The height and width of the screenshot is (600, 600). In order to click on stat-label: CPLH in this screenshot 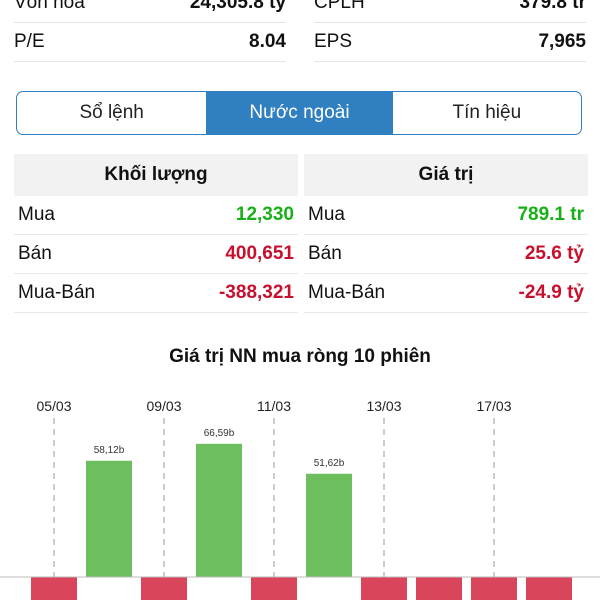, I will do `click(339, 6)`.